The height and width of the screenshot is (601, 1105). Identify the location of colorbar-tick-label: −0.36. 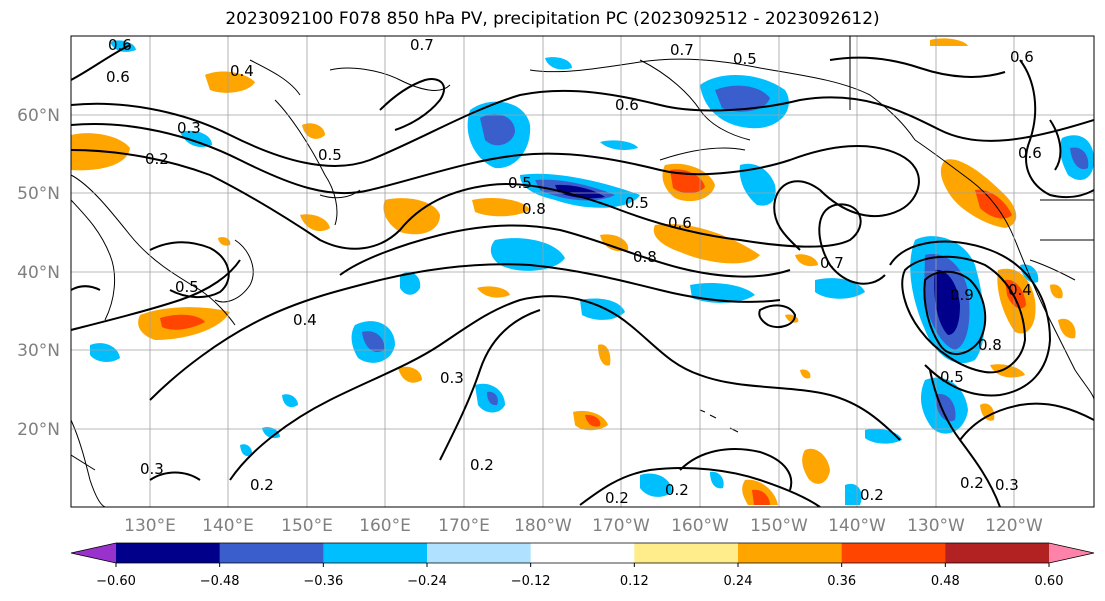
(323, 581).